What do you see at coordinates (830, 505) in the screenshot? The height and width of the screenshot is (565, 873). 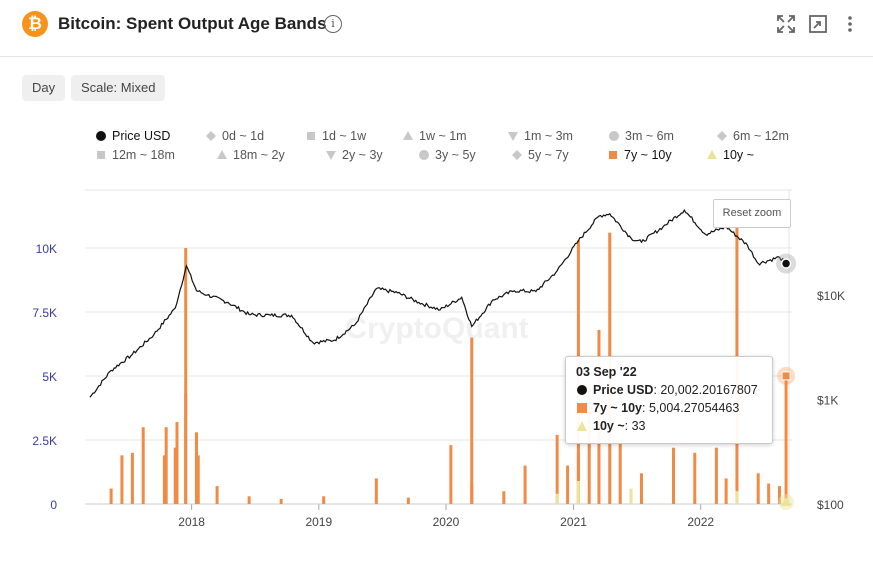 I see `y2-tick-label: $100` at bounding box center [830, 505].